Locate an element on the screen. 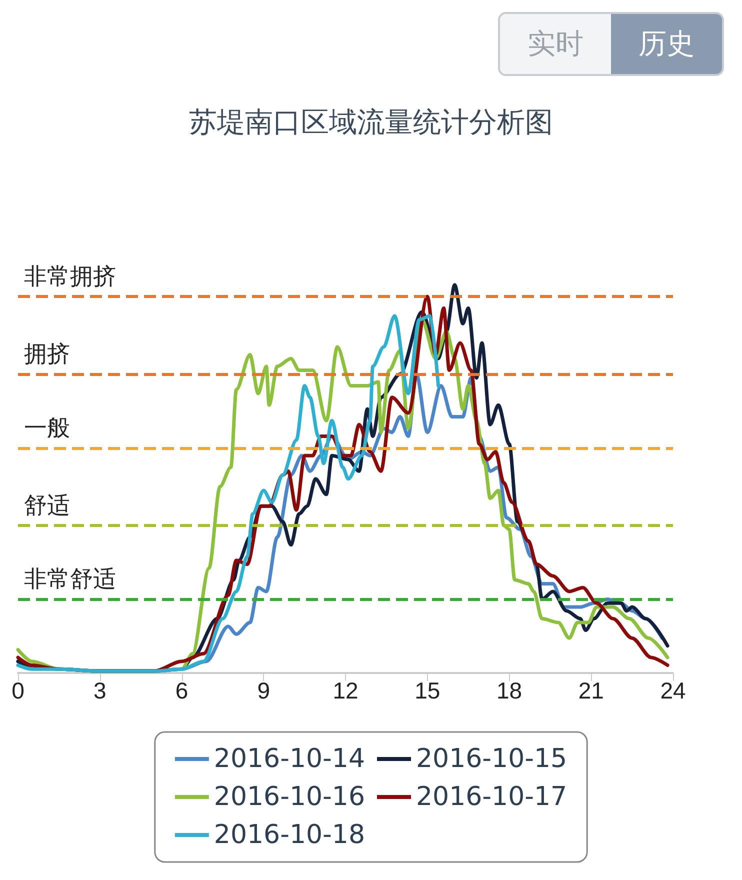 The width and height of the screenshot is (742, 880). legend-label: 2016-10-14 is located at coordinates (290, 759).